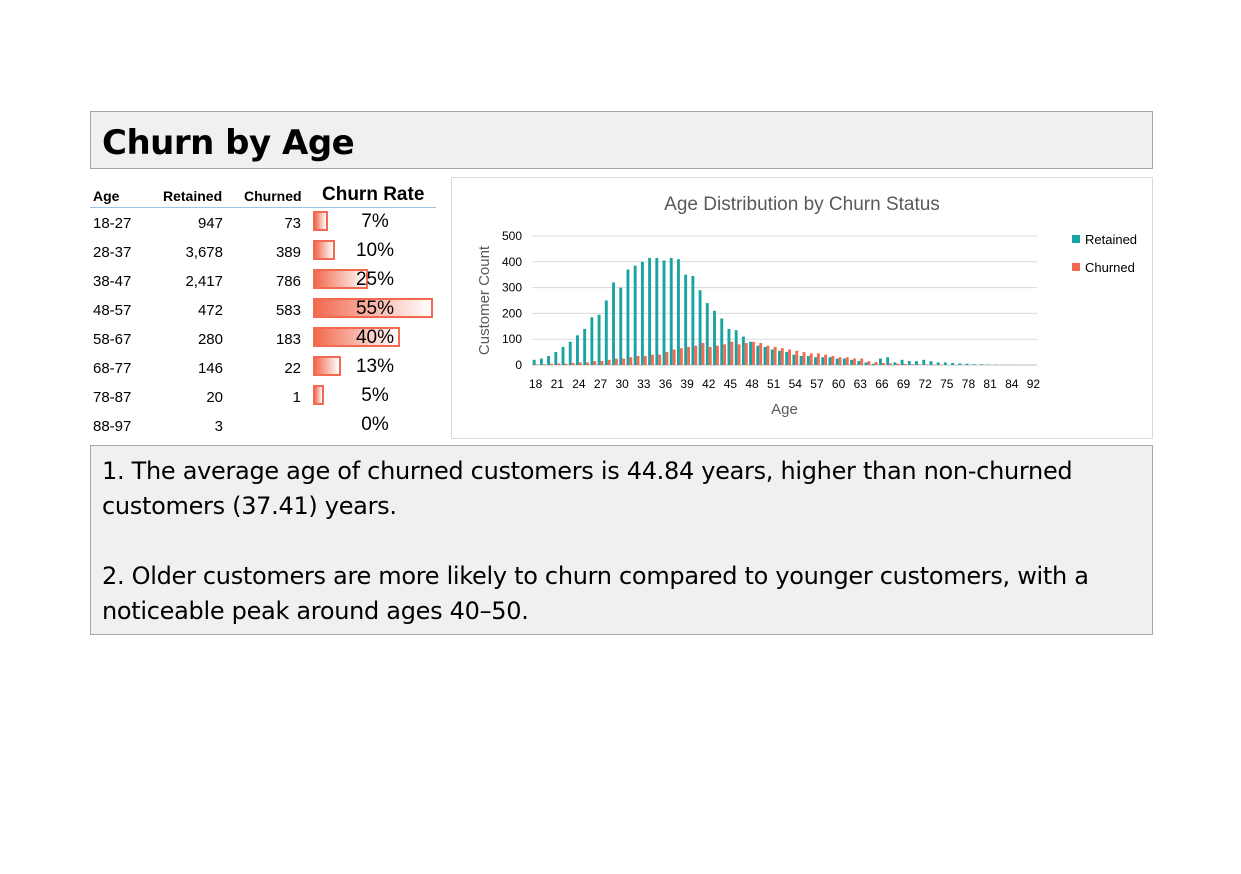 The image size is (1241, 874). Describe the element at coordinates (817, 384) in the screenshot. I see `x-tick-label: 57` at that location.